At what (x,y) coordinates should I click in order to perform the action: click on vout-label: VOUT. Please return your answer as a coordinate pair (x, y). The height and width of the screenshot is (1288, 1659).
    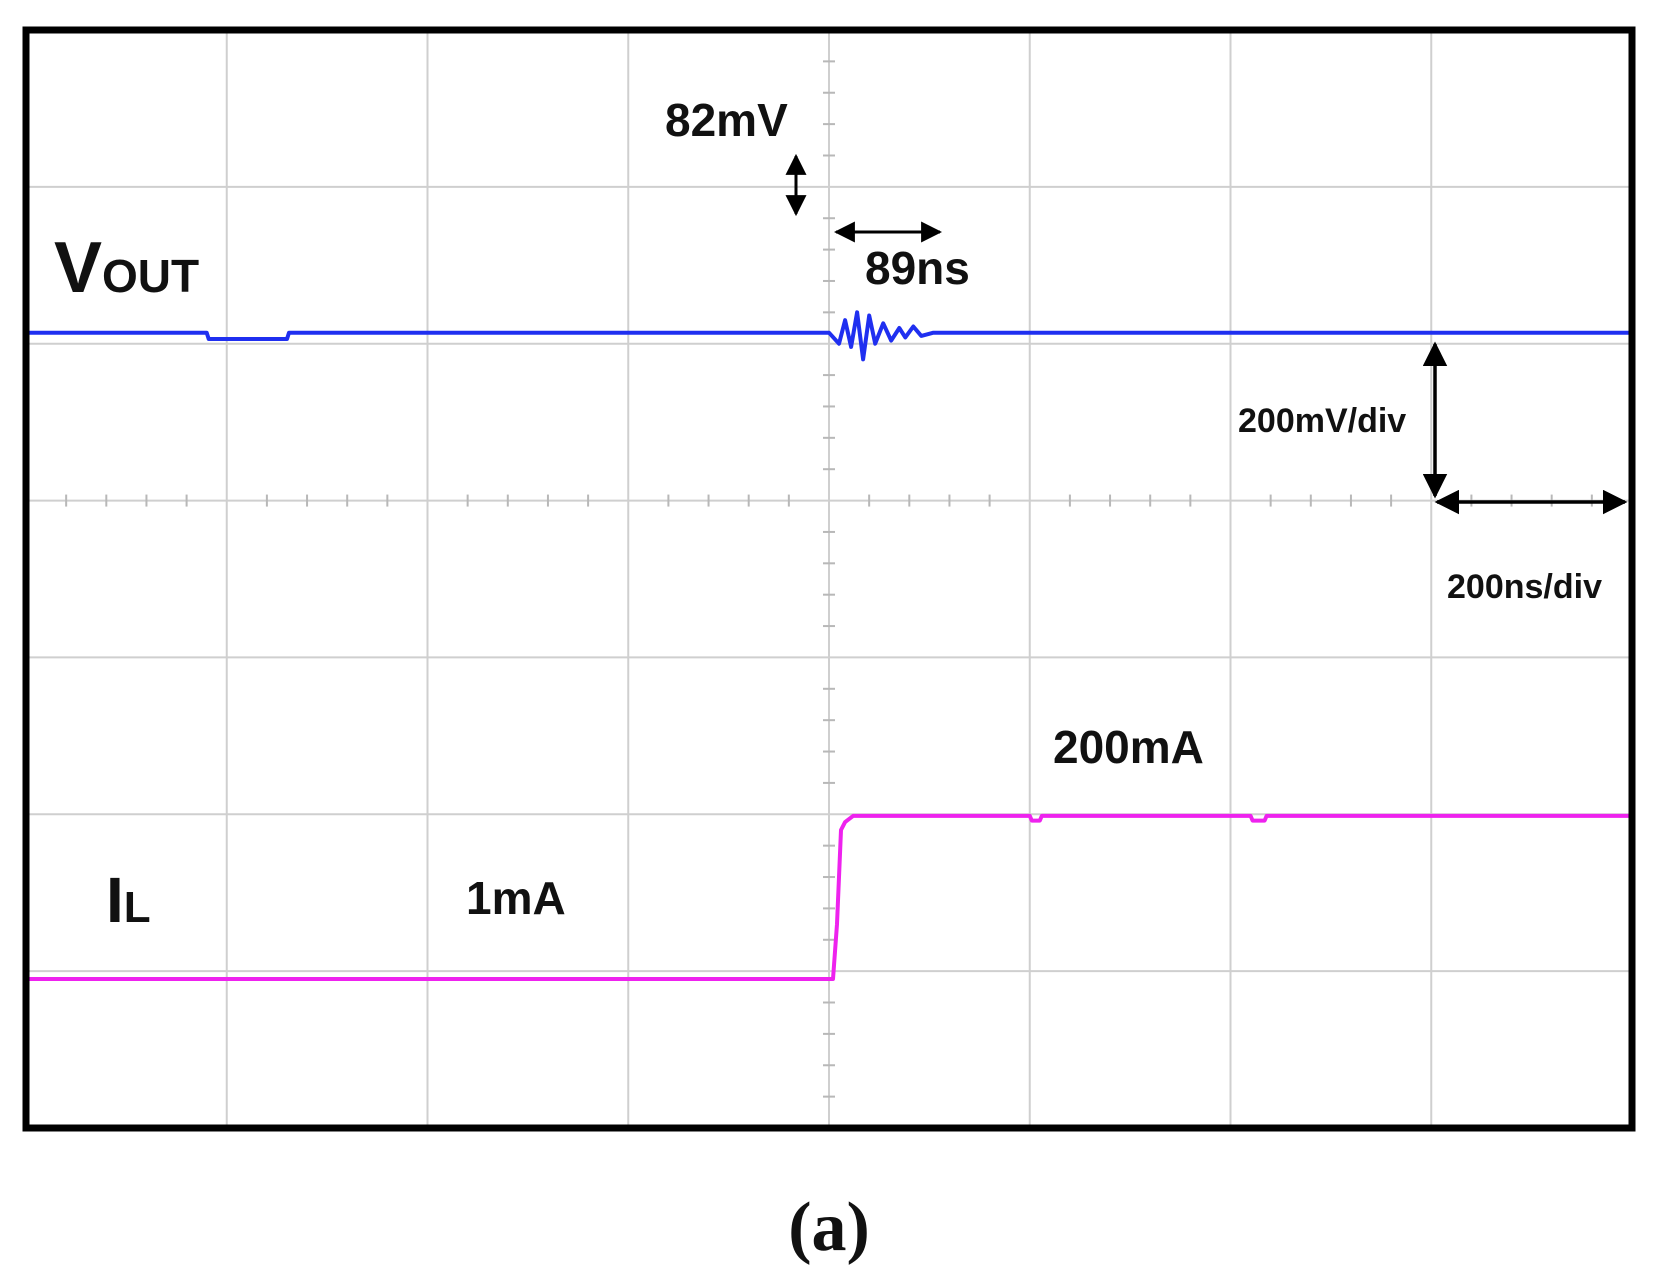
    Looking at the image, I should click on (126, 268).